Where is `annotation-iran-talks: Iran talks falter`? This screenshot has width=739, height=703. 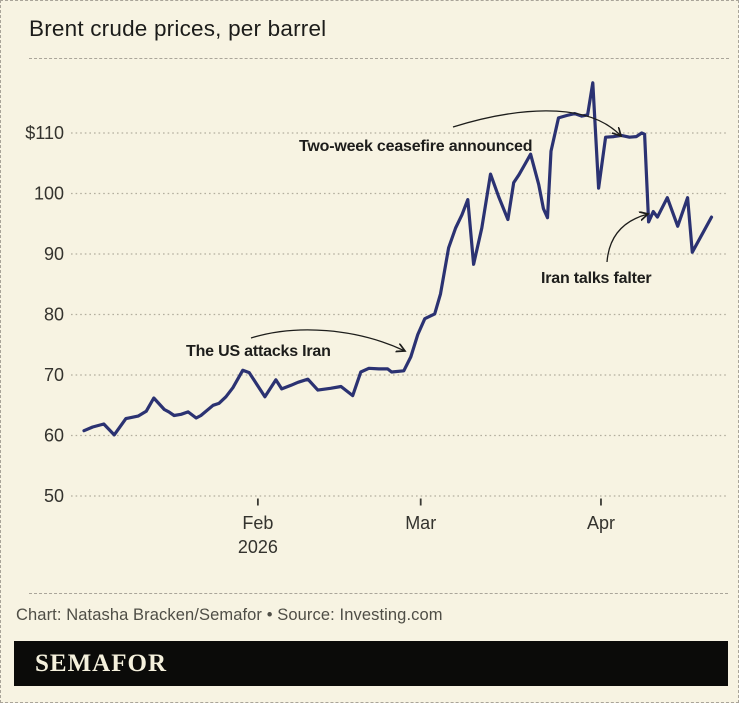 annotation-iran-talks: Iran talks falter is located at coordinates (596, 278).